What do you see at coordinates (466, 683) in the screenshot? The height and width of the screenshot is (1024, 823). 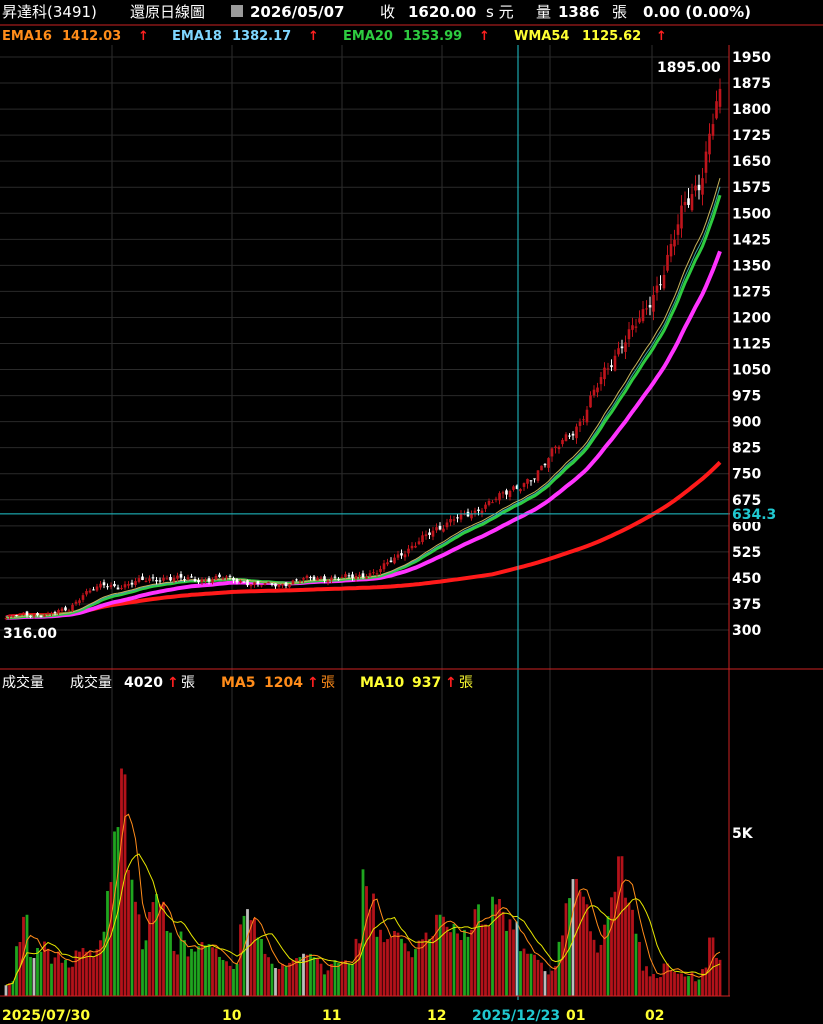 I see `ma10-legend-unit: 張` at bounding box center [466, 683].